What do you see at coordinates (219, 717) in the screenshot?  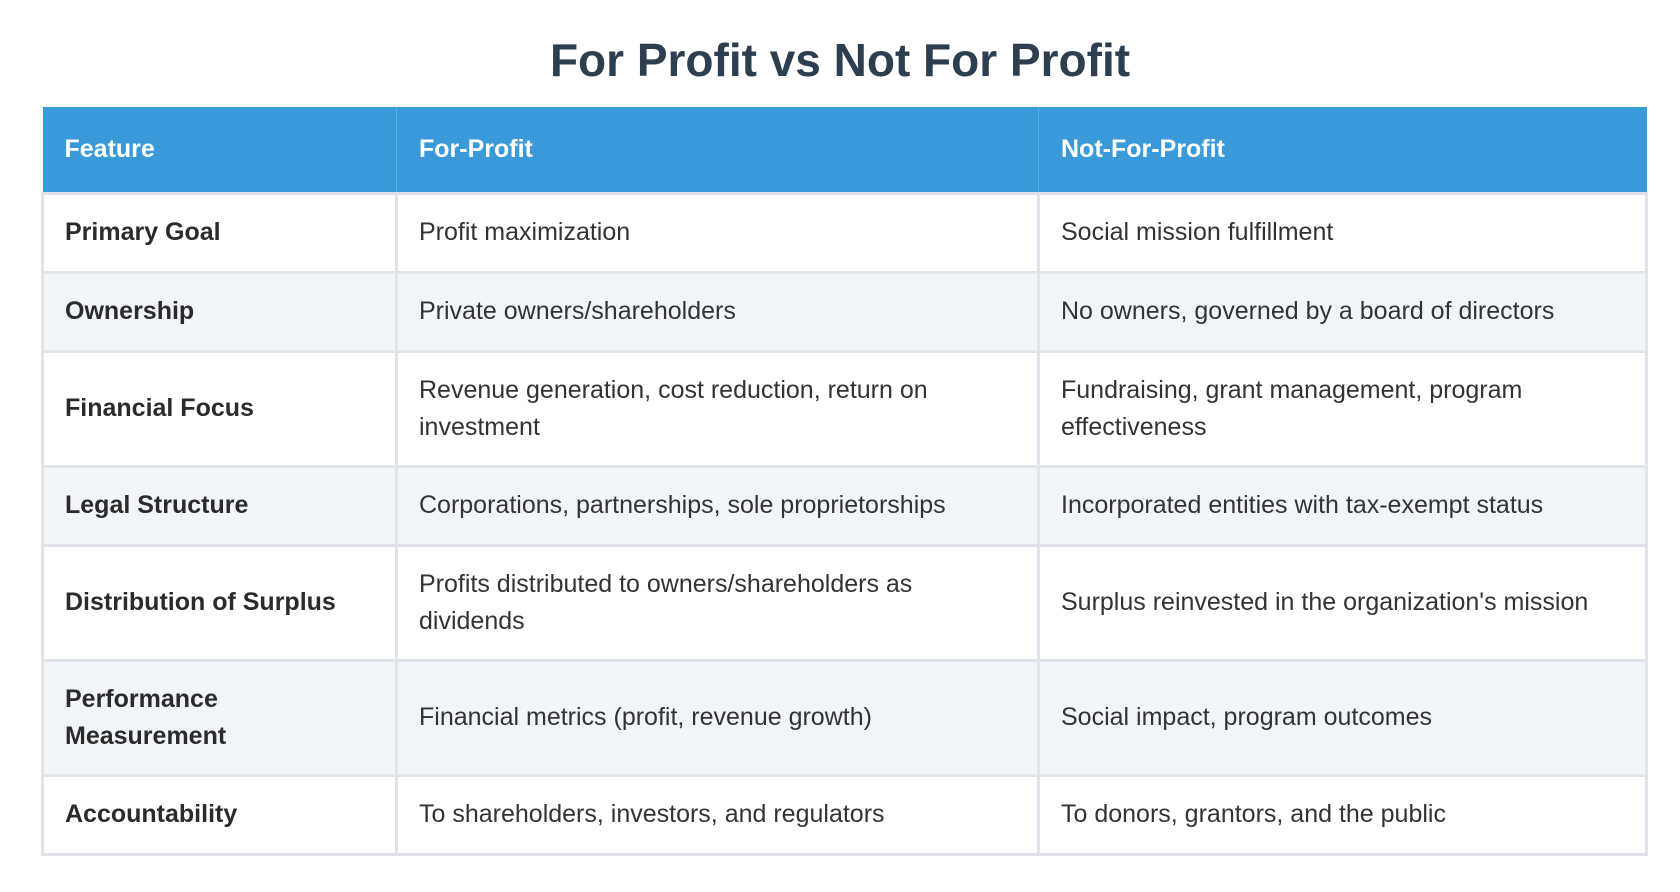 I see `feature-cell: Performance Measurement` at bounding box center [219, 717].